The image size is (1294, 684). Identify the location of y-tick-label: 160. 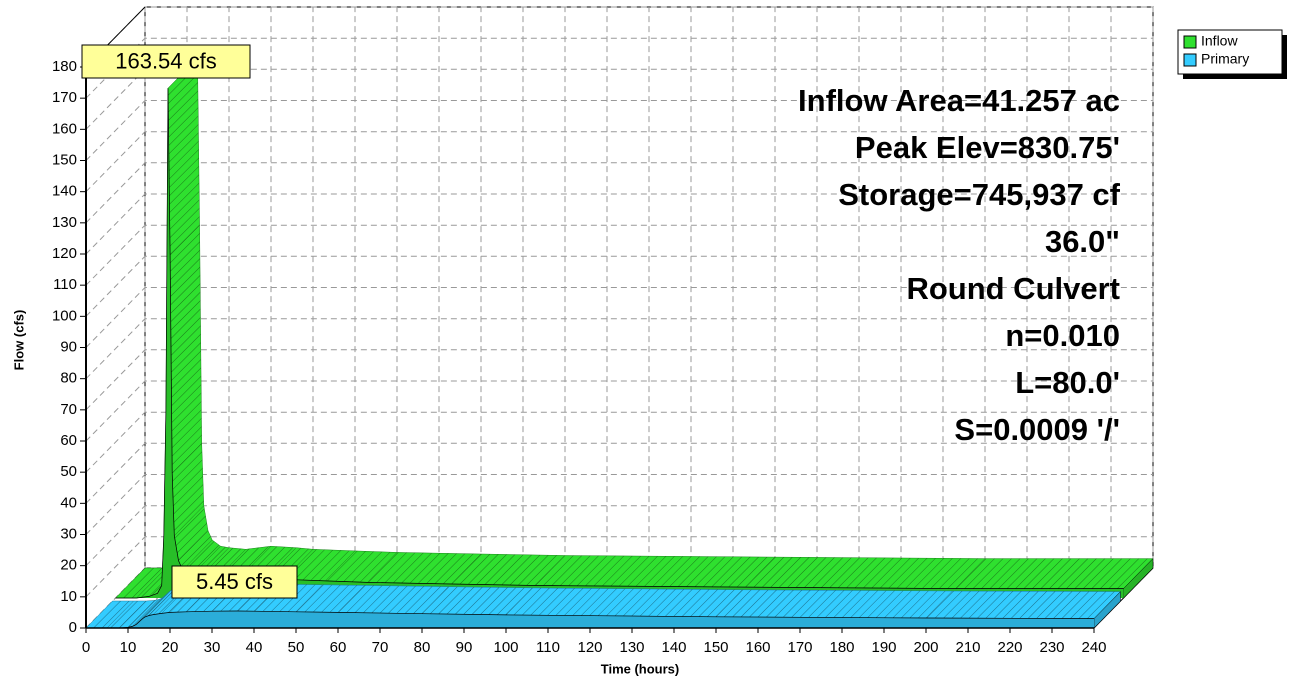
(64, 128).